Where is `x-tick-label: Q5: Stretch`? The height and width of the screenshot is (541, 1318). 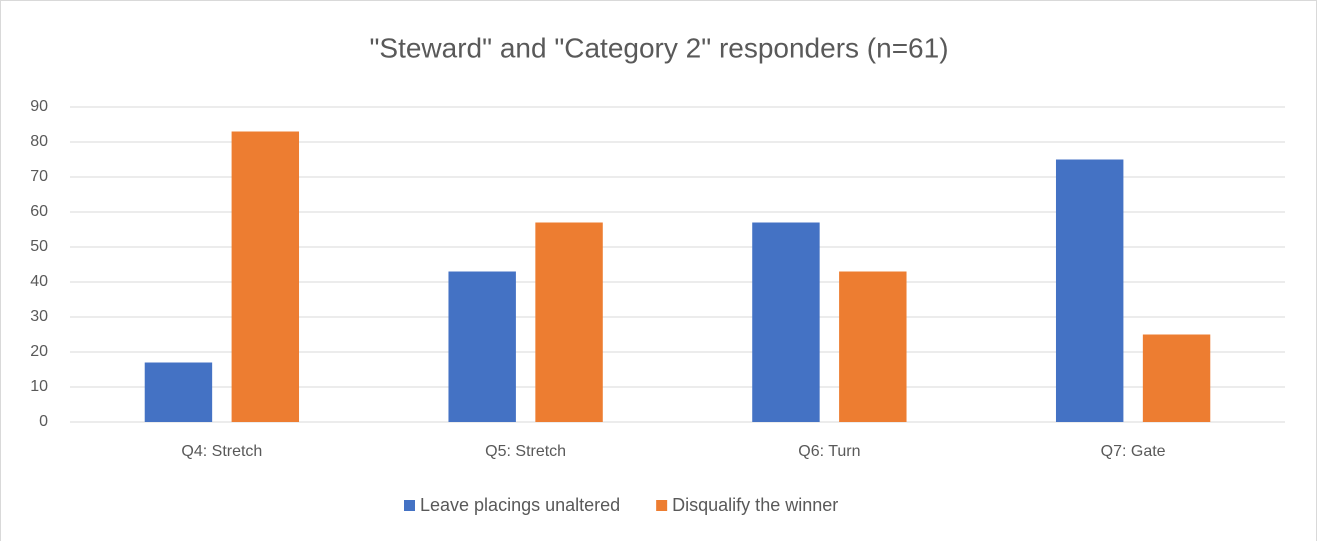
x-tick-label: Q5: Stretch is located at coordinates (525, 451).